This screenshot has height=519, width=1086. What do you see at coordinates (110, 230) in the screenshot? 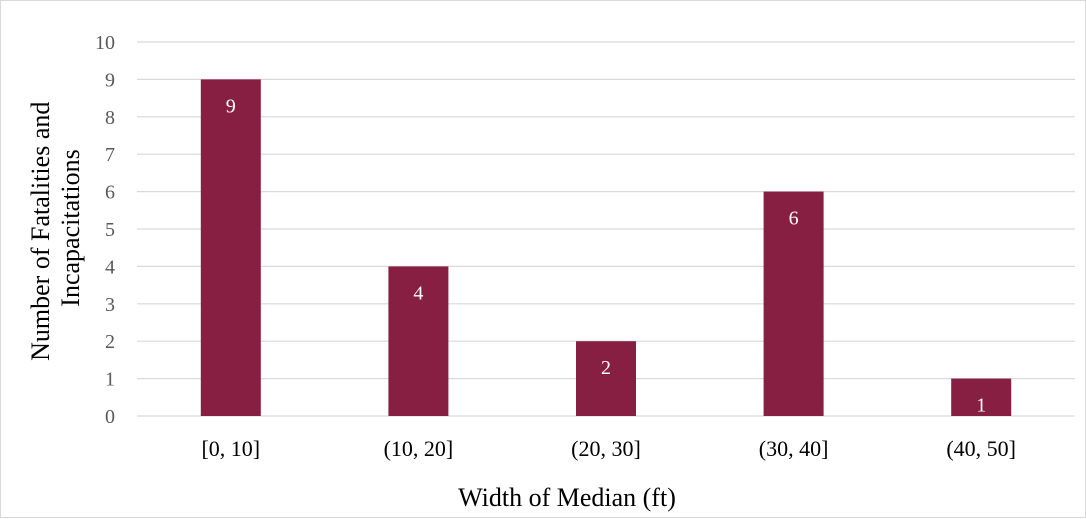
I see `y-tick-label: 5` at bounding box center [110, 230].